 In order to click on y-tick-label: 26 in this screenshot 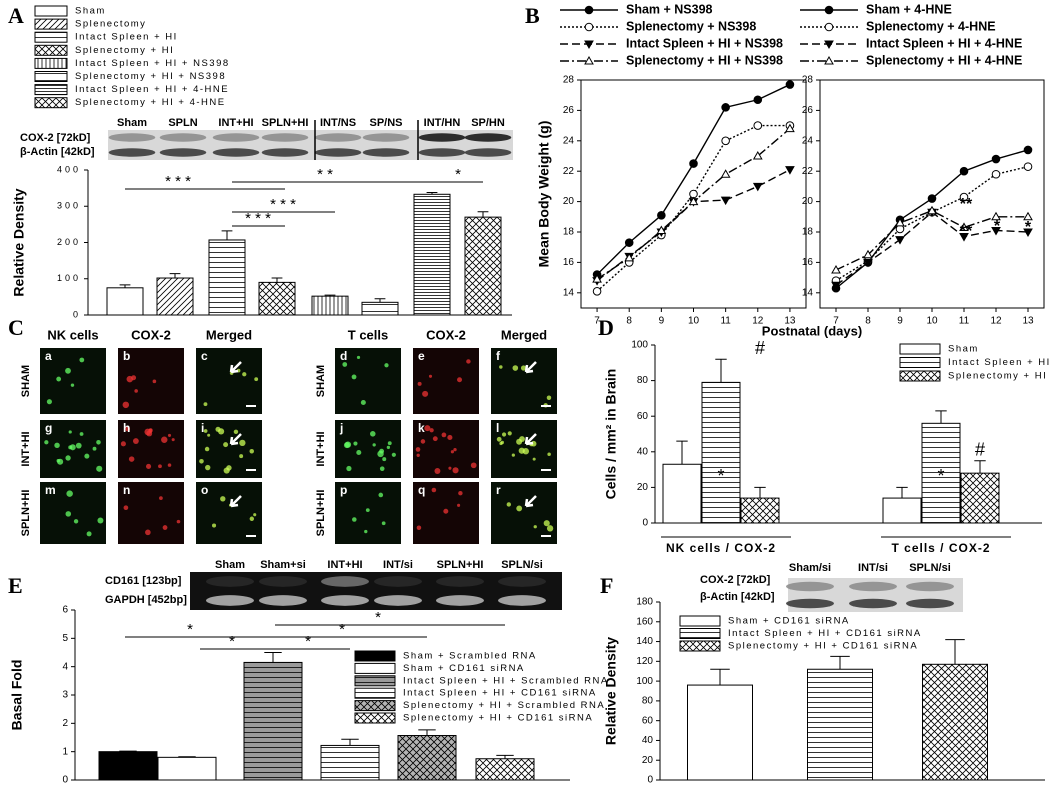, I will do `click(808, 110)`.